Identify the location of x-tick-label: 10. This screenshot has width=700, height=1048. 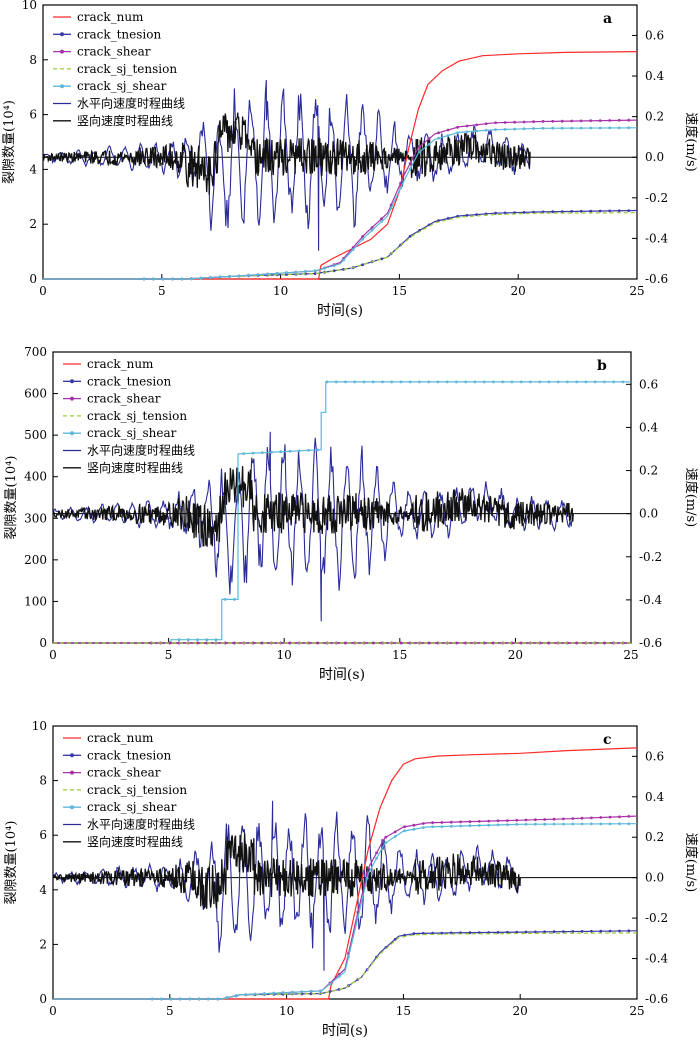
(280, 291).